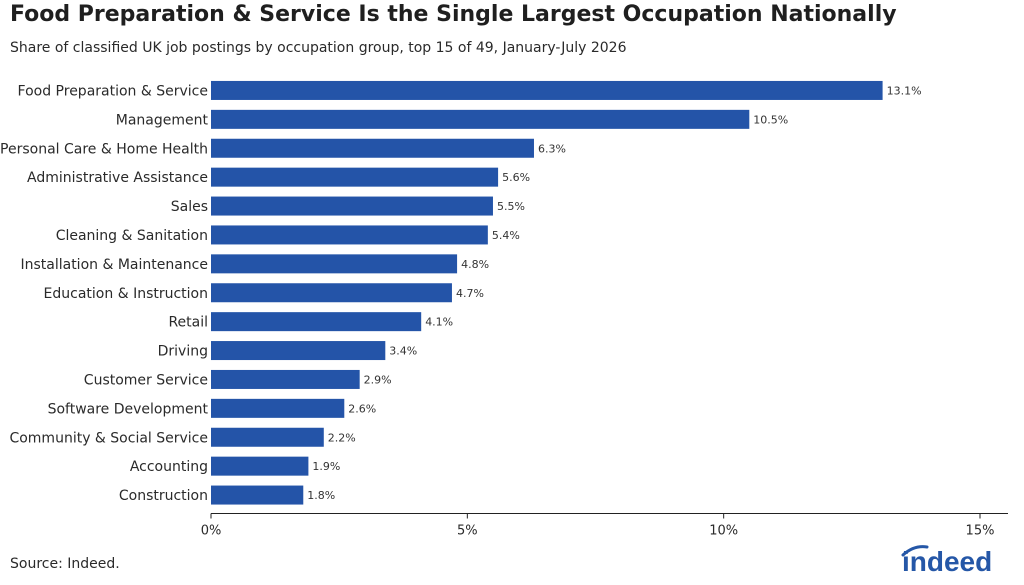 The image size is (1024, 585). What do you see at coordinates (516, 177) in the screenshot?
I see `value-label: 5.6%` at bounding box center [516, 177].